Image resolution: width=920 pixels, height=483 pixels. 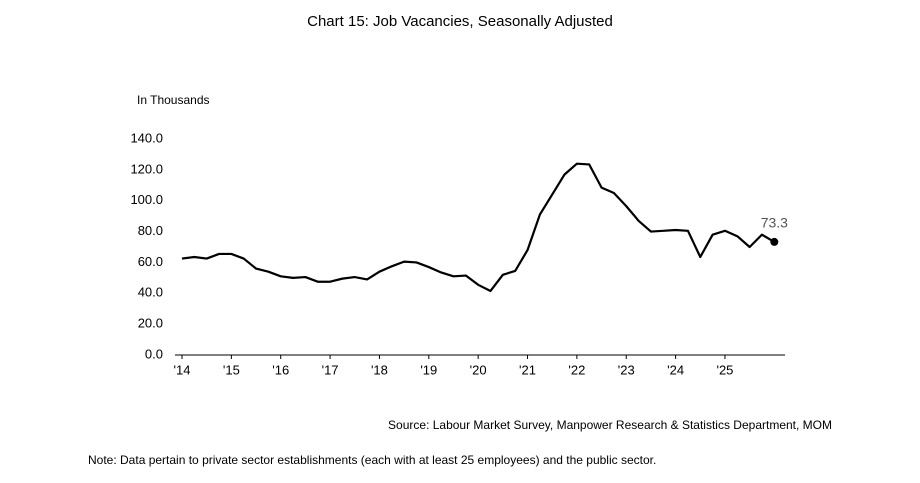 What do you see at coordinates (379, 369) in the screenshot?
I see `x-tick-label: '18` at bounding box center [379, 369].